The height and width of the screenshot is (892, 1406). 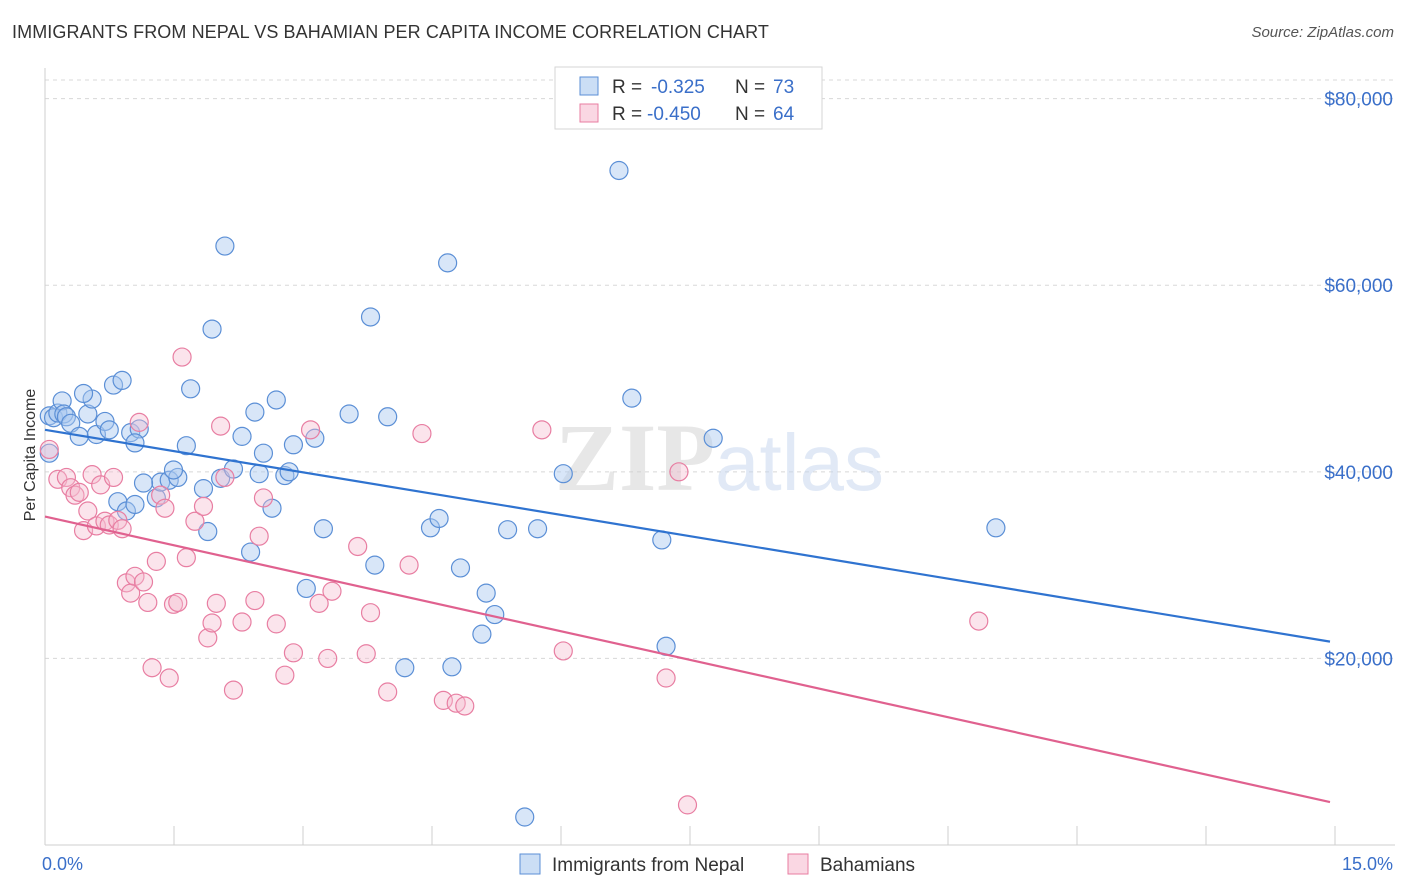 What do you see at coordinates (589, 113) in the screenshot?
I see `legend-bahamian-swatch` at bounding box center [589, 113].